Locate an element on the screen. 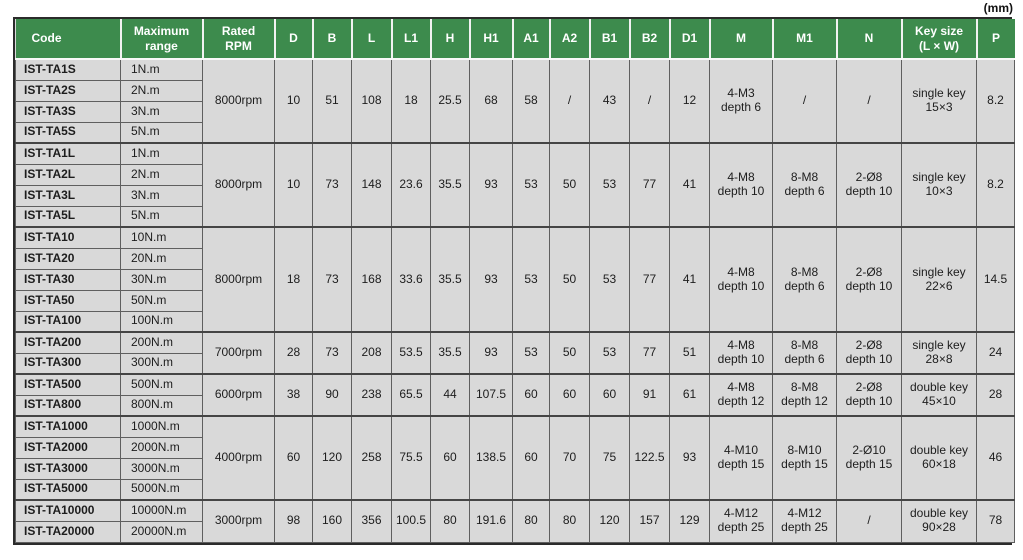 Image resolution: width=1023 pixels, height=560 pixels. spec-cell-M1: / is located at coordinates (804, 101).